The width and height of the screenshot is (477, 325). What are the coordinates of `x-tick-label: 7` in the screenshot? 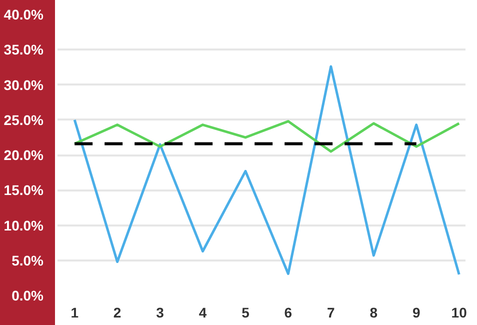 It's located at (331, 312).